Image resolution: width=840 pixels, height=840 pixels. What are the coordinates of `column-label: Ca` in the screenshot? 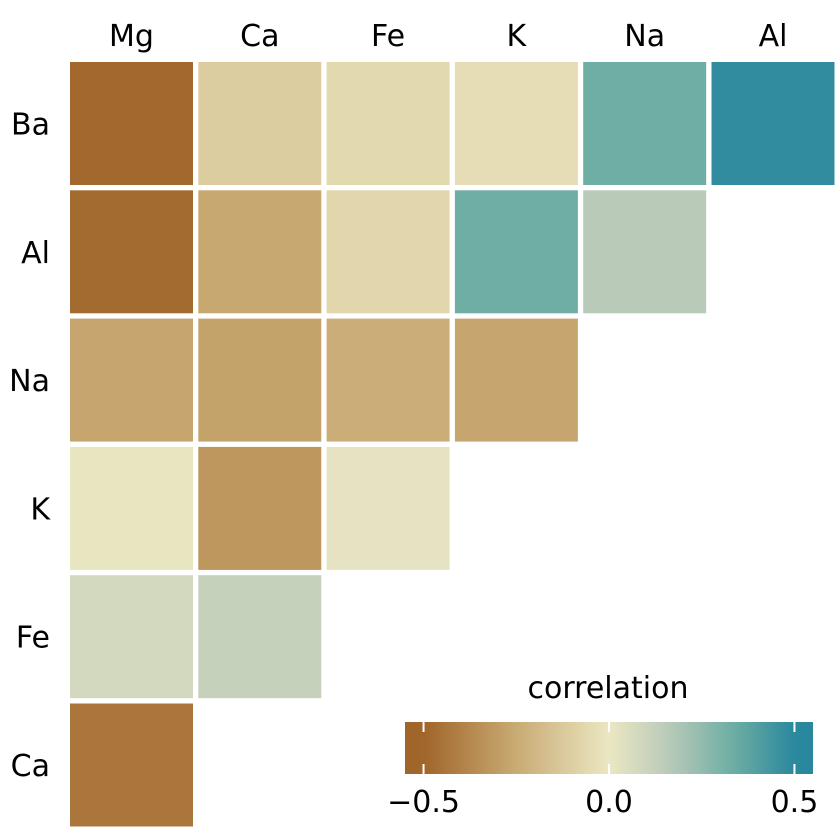 It's located at (259, 36).